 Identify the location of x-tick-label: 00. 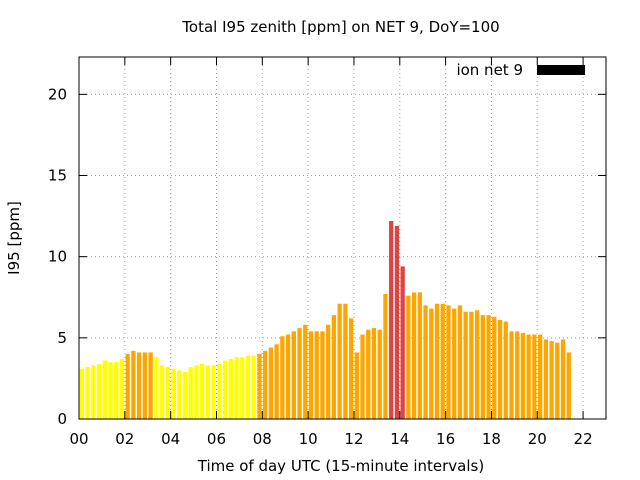
(78, 439).